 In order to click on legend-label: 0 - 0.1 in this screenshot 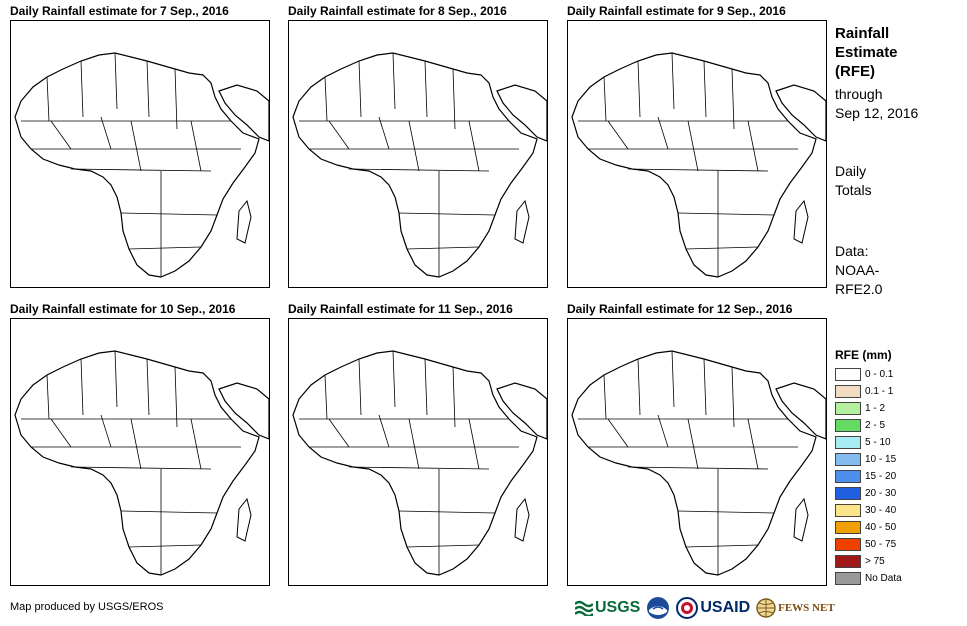, I will do `click(879, 374)`.